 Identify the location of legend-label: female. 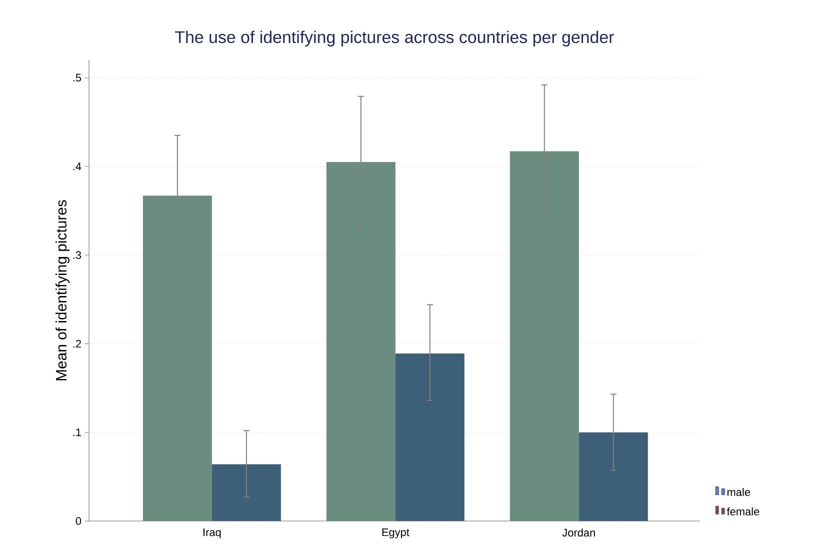
(743, 511).